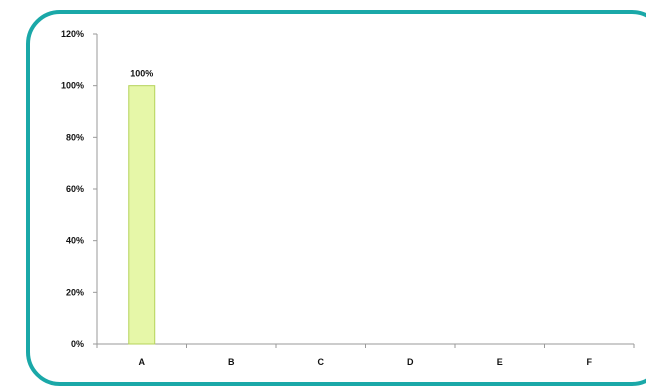  Describe the element at coordinates (142, 362) in the screenshot. I see `x-tick-label: A` at that location.